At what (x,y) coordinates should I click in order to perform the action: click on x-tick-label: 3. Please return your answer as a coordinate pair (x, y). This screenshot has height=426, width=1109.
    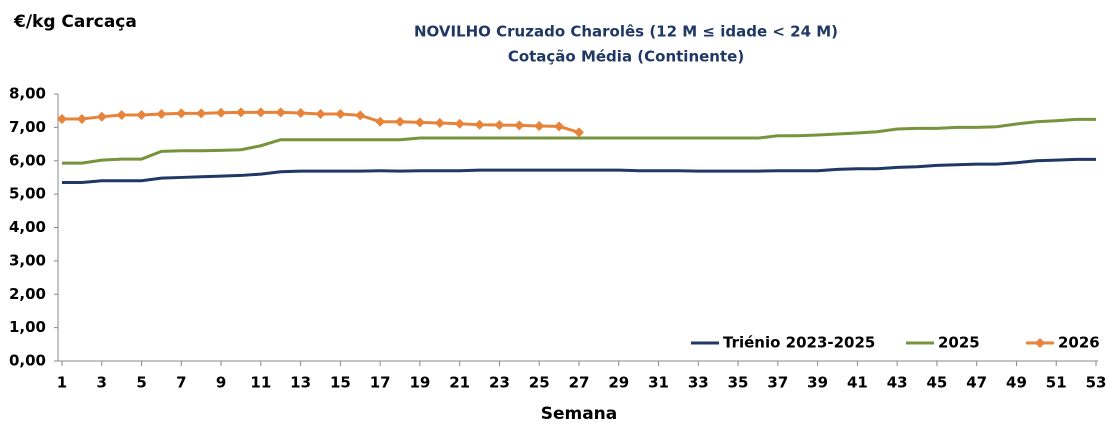
    Looking at the image, I should click on (102, 383).